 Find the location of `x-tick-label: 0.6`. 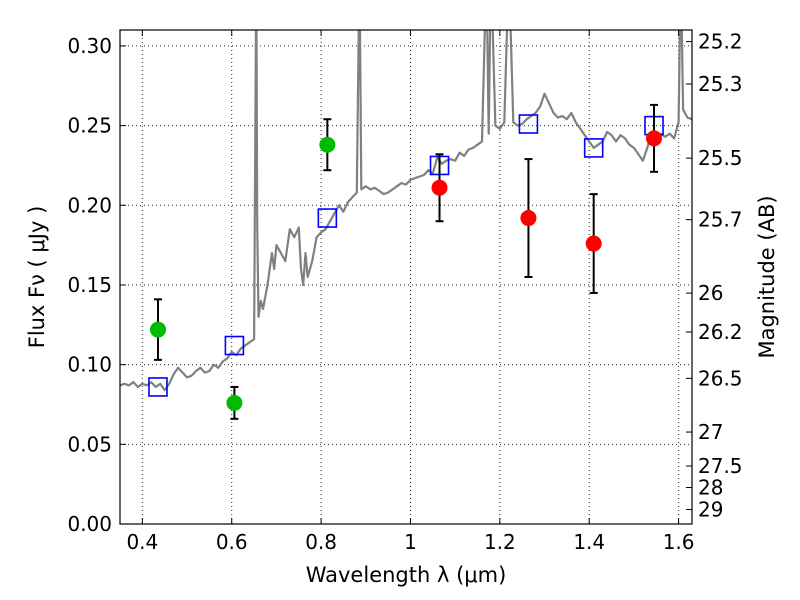

x-tick-label: 0.6 is located at coordinates (232, 542).